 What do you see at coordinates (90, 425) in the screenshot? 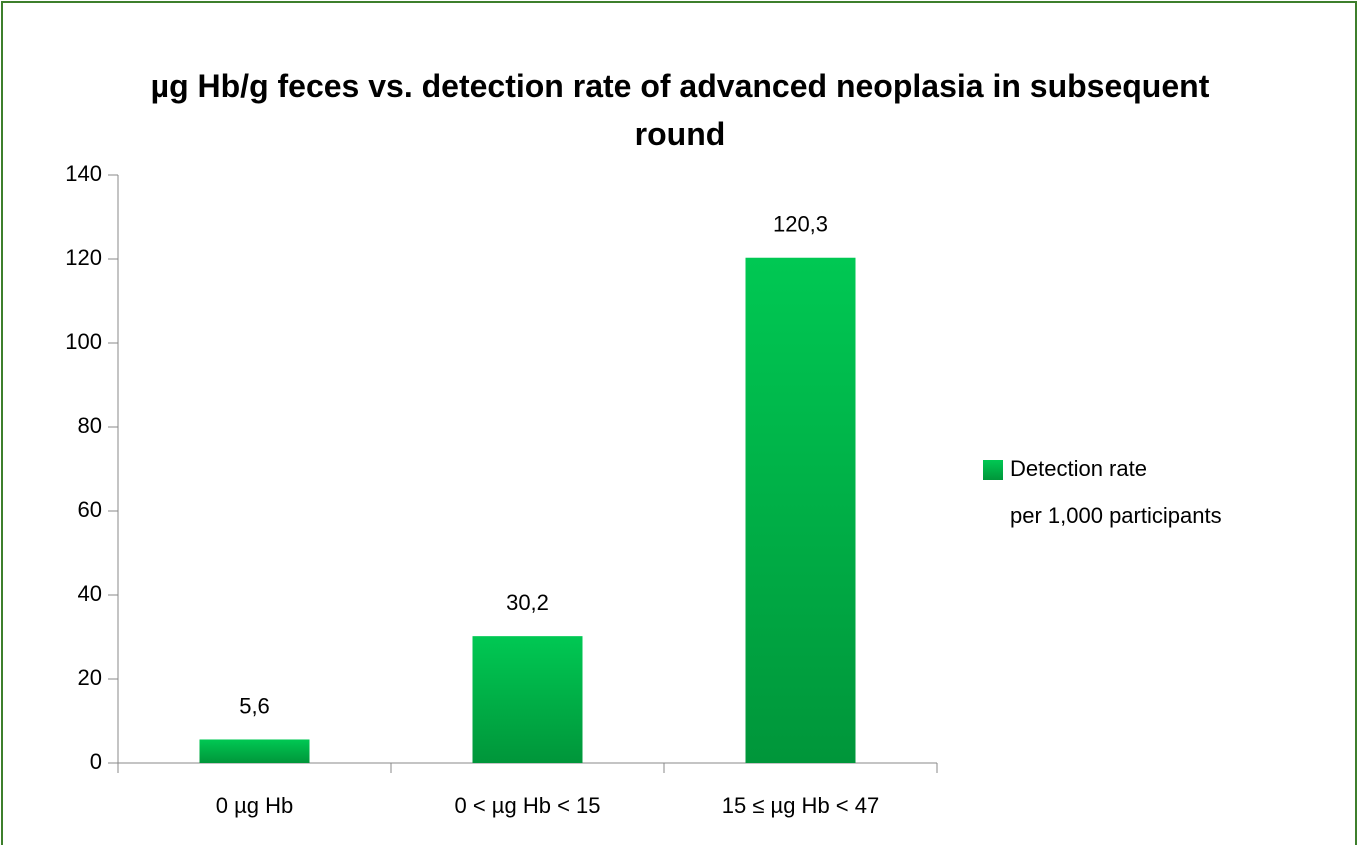
I see `y-tick-label: 80` at bounding box center [90, 425].